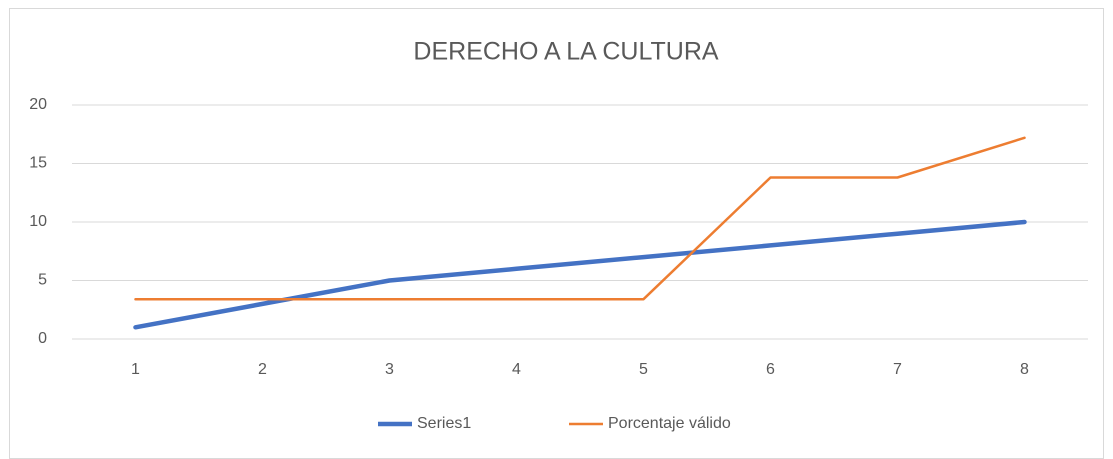 This screenshot has height=459, width=1113. Describe the element at coordinates (262, 369) in the screenshot. I see `x-tick-label: 2` at that location.